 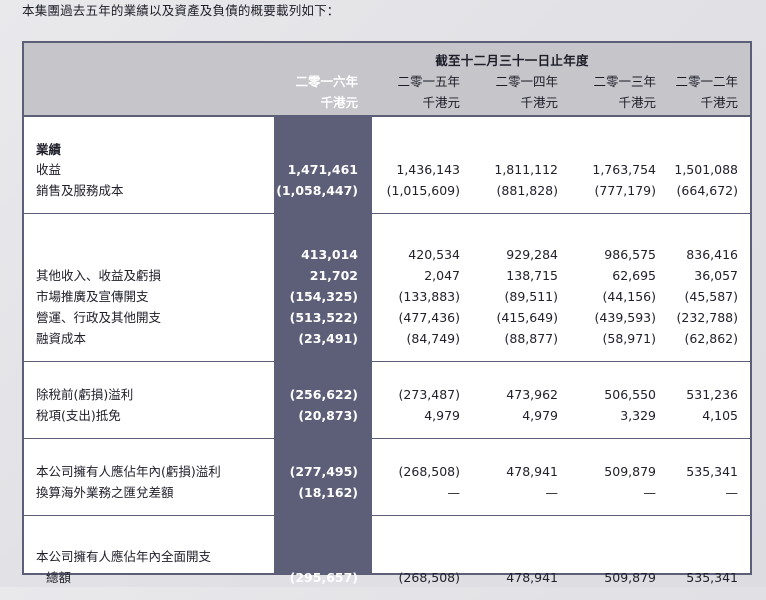 I want to click on row-value-2012: (664,672), so click(x=707, y=190).